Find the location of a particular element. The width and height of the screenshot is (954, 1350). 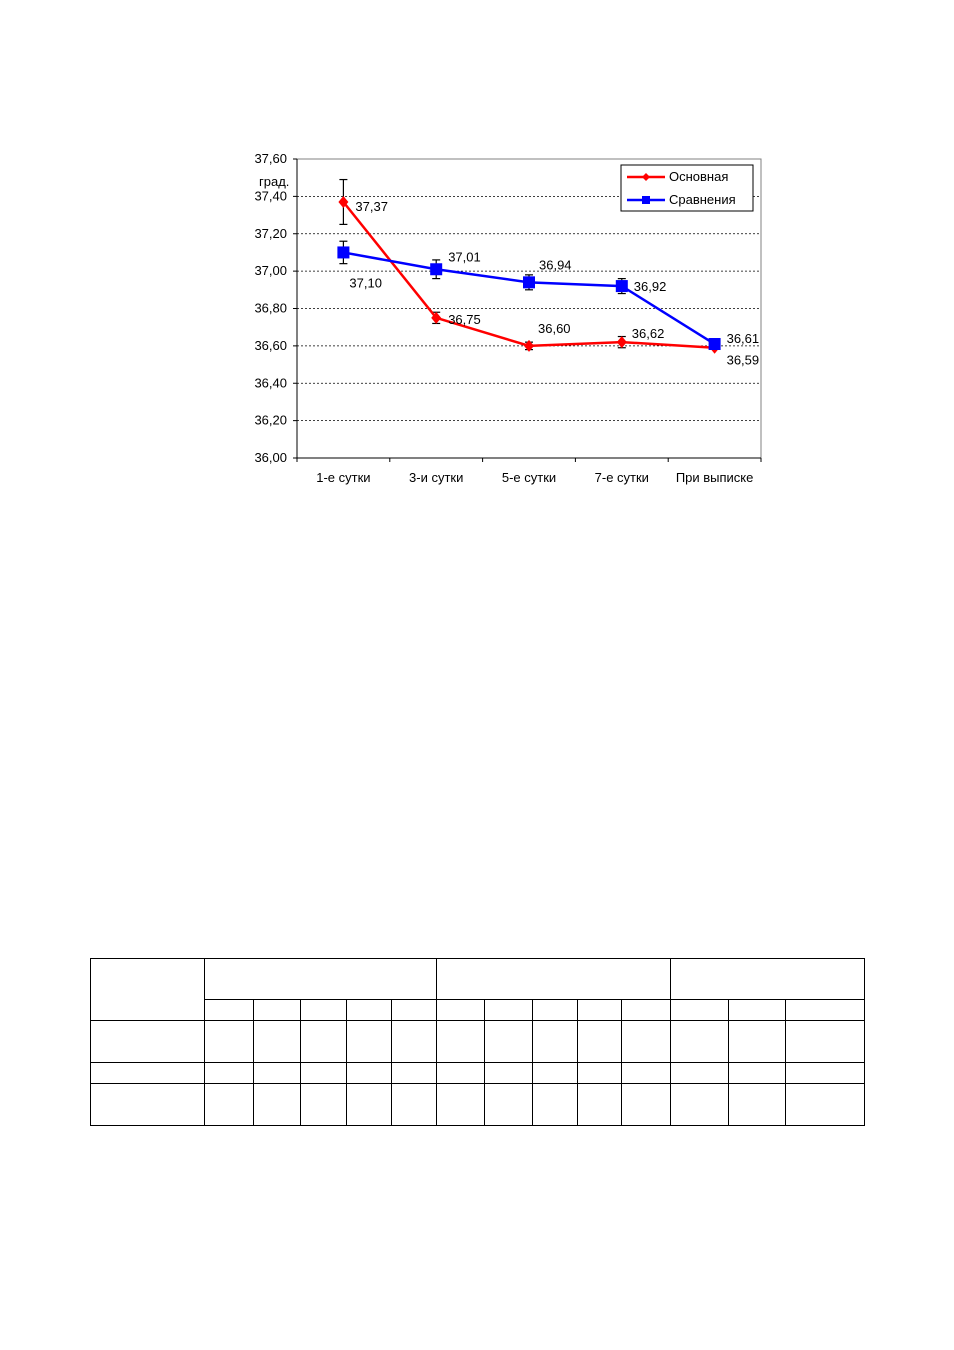

legend-label: Основная is located at coordinates (698, 176).